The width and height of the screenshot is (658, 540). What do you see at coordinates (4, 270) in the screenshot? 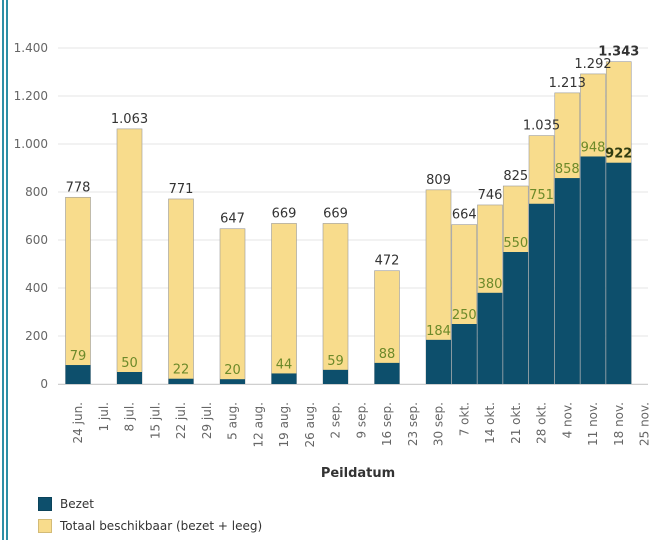
I see `window-frame` at bounding box center [4, 270].